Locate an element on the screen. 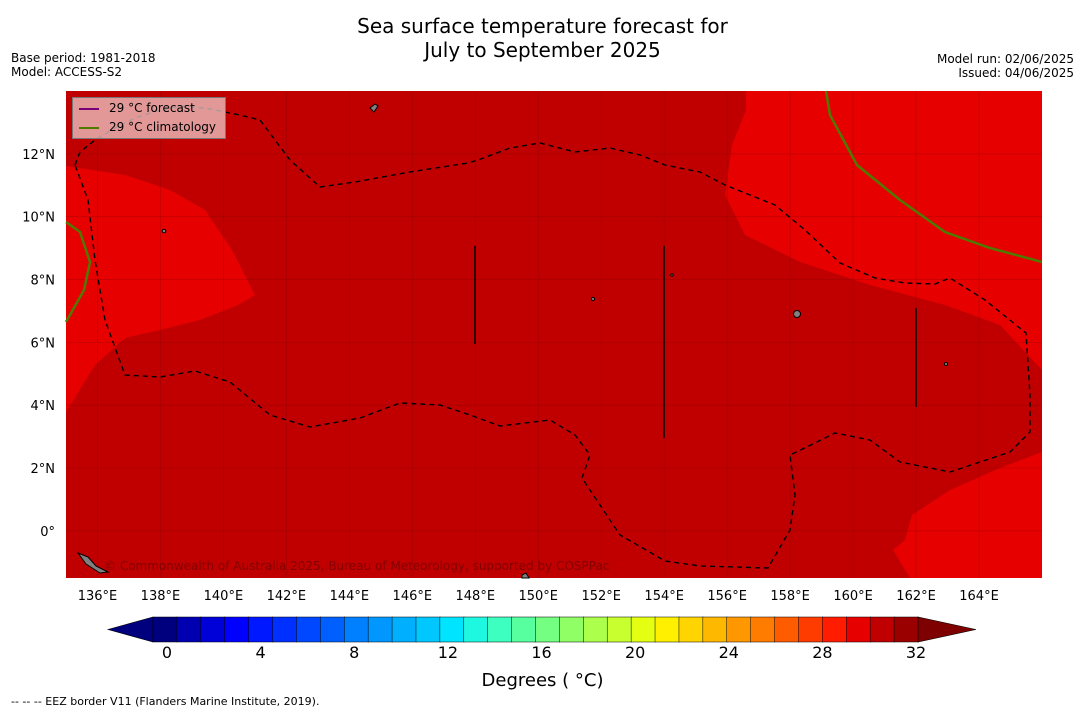  colorbar-tick-label: 32 is located at coordinates (916, 652).